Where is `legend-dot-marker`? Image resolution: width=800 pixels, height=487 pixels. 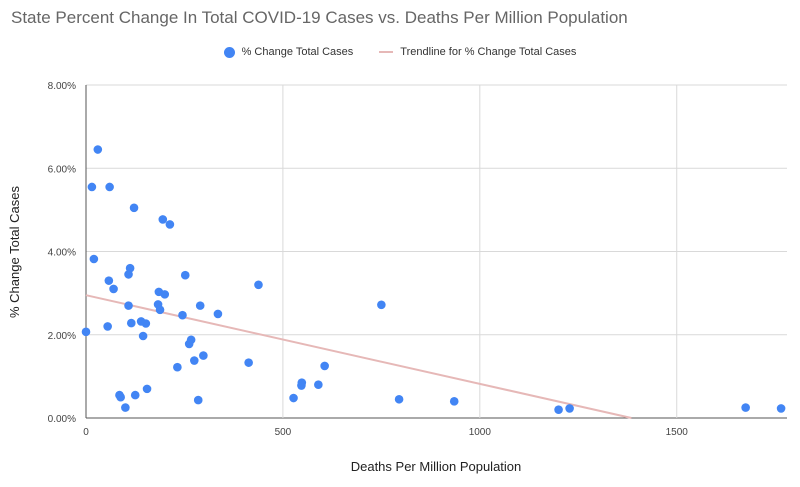 legend-dot-marker is located at coordinates (229, 52).